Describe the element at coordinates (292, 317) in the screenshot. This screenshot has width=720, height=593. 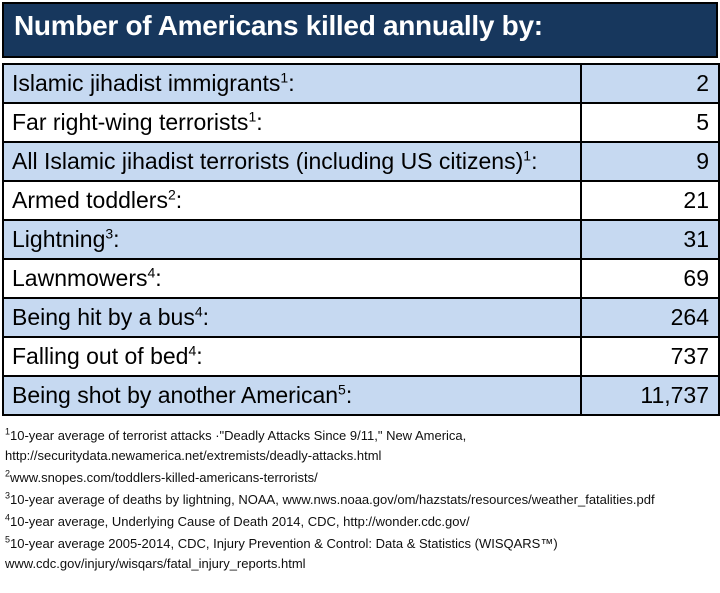
I see `cause-label-cell: Being hit by a bus4:` at that location.